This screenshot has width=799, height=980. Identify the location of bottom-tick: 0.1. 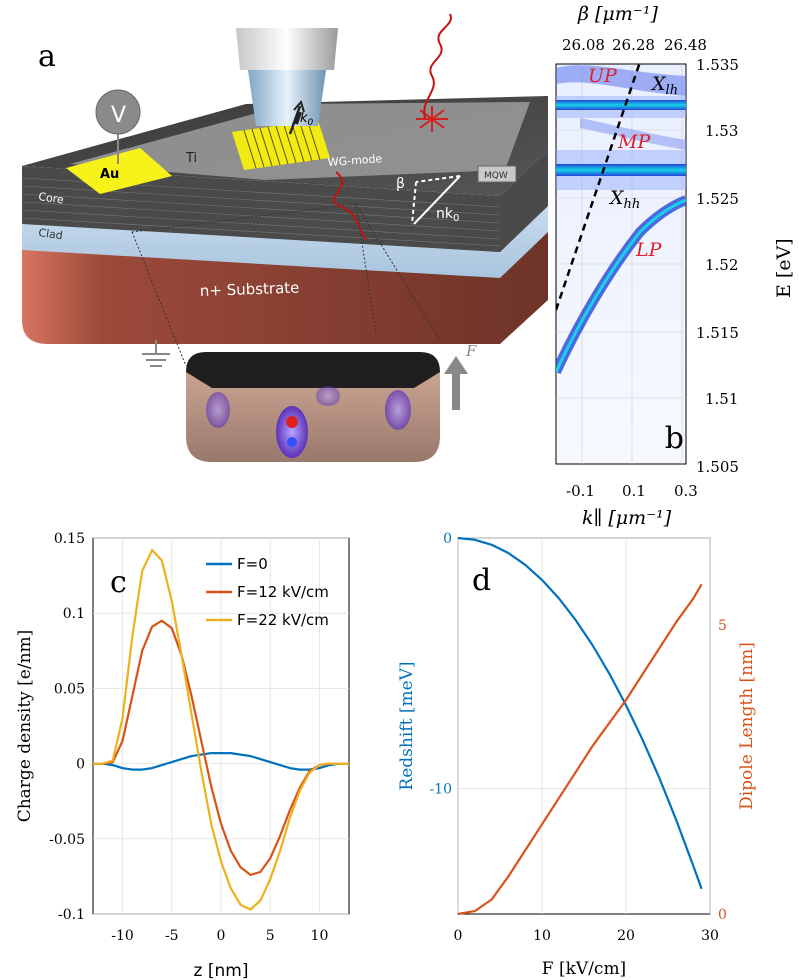
(634, 491).